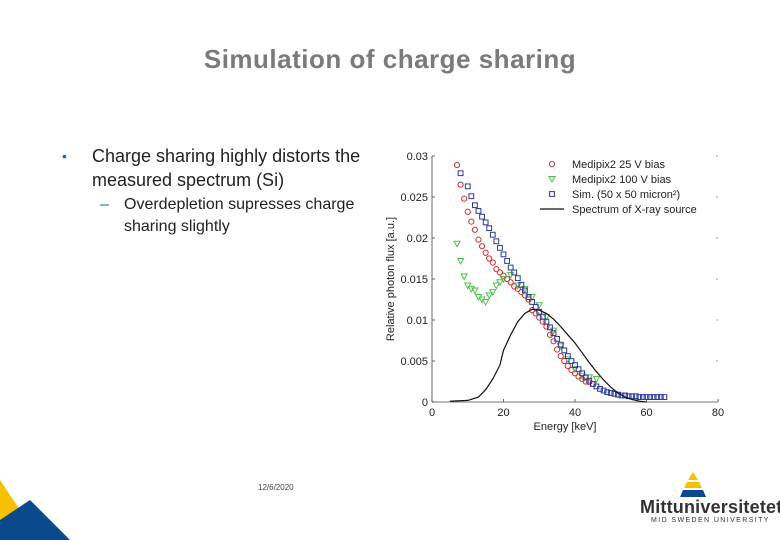 The width and height of the screenshot is (780, 540). What do you see at coordinates (414, 280) in the screenshot?
I see `y-tick-label: 0.015` at bounding box center [414, 280].